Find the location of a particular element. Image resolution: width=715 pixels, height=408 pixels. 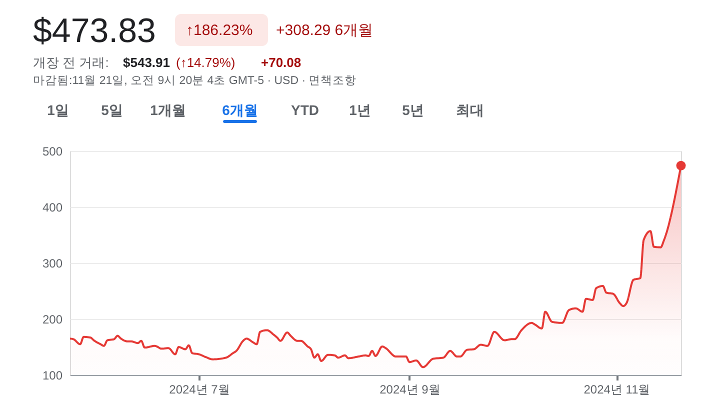

text: 1개월 is located at coordinates (168, 110).